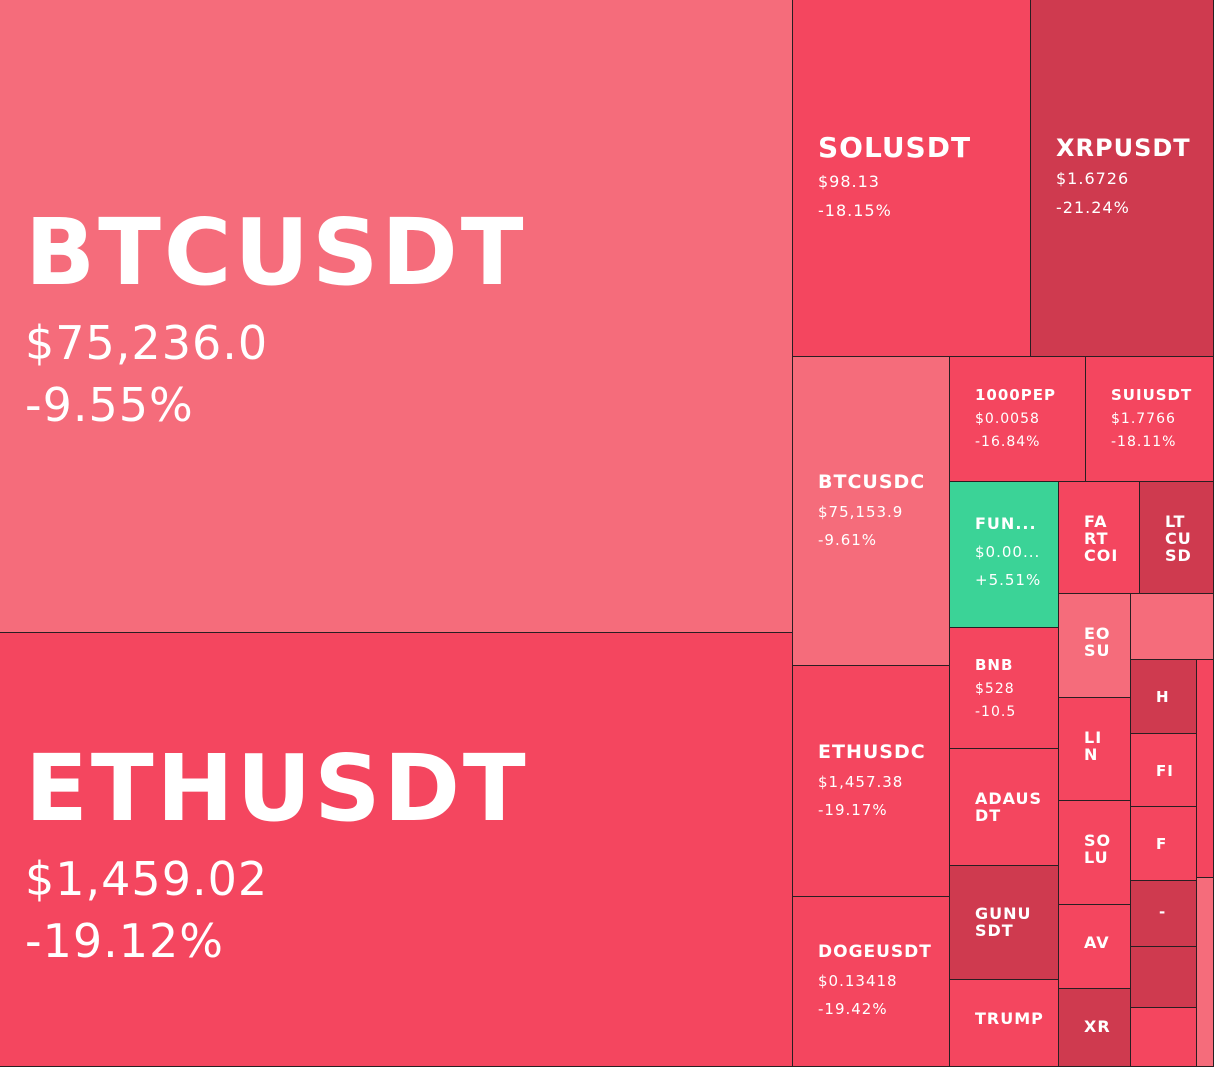 The width and height of the screenshot is (1214, 1067). I want to click on tile-dash: -, so click(1164, 914).